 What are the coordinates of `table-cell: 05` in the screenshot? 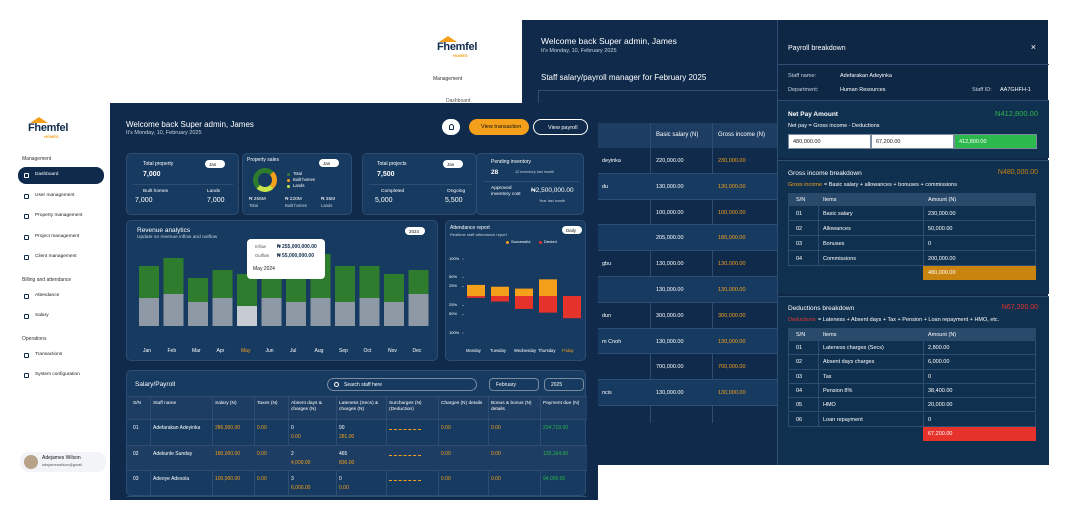 It's located at (799, 405).